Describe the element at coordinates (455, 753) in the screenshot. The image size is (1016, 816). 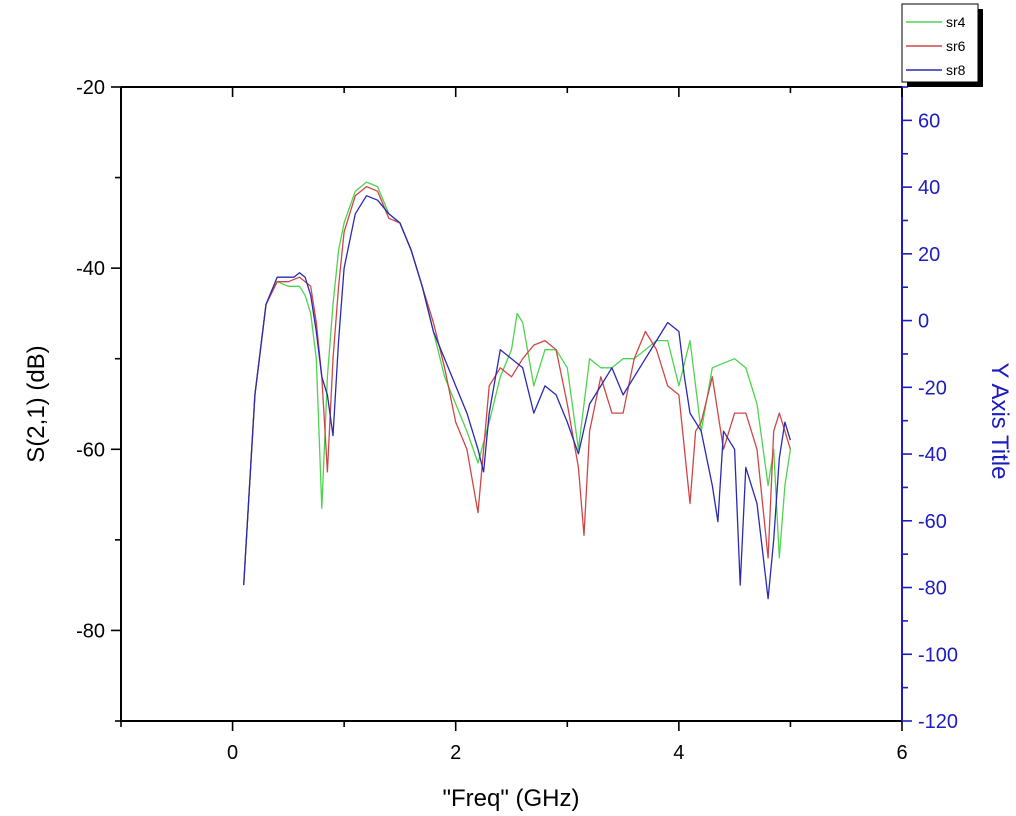
I see `x-tick-label: 2` at that location.